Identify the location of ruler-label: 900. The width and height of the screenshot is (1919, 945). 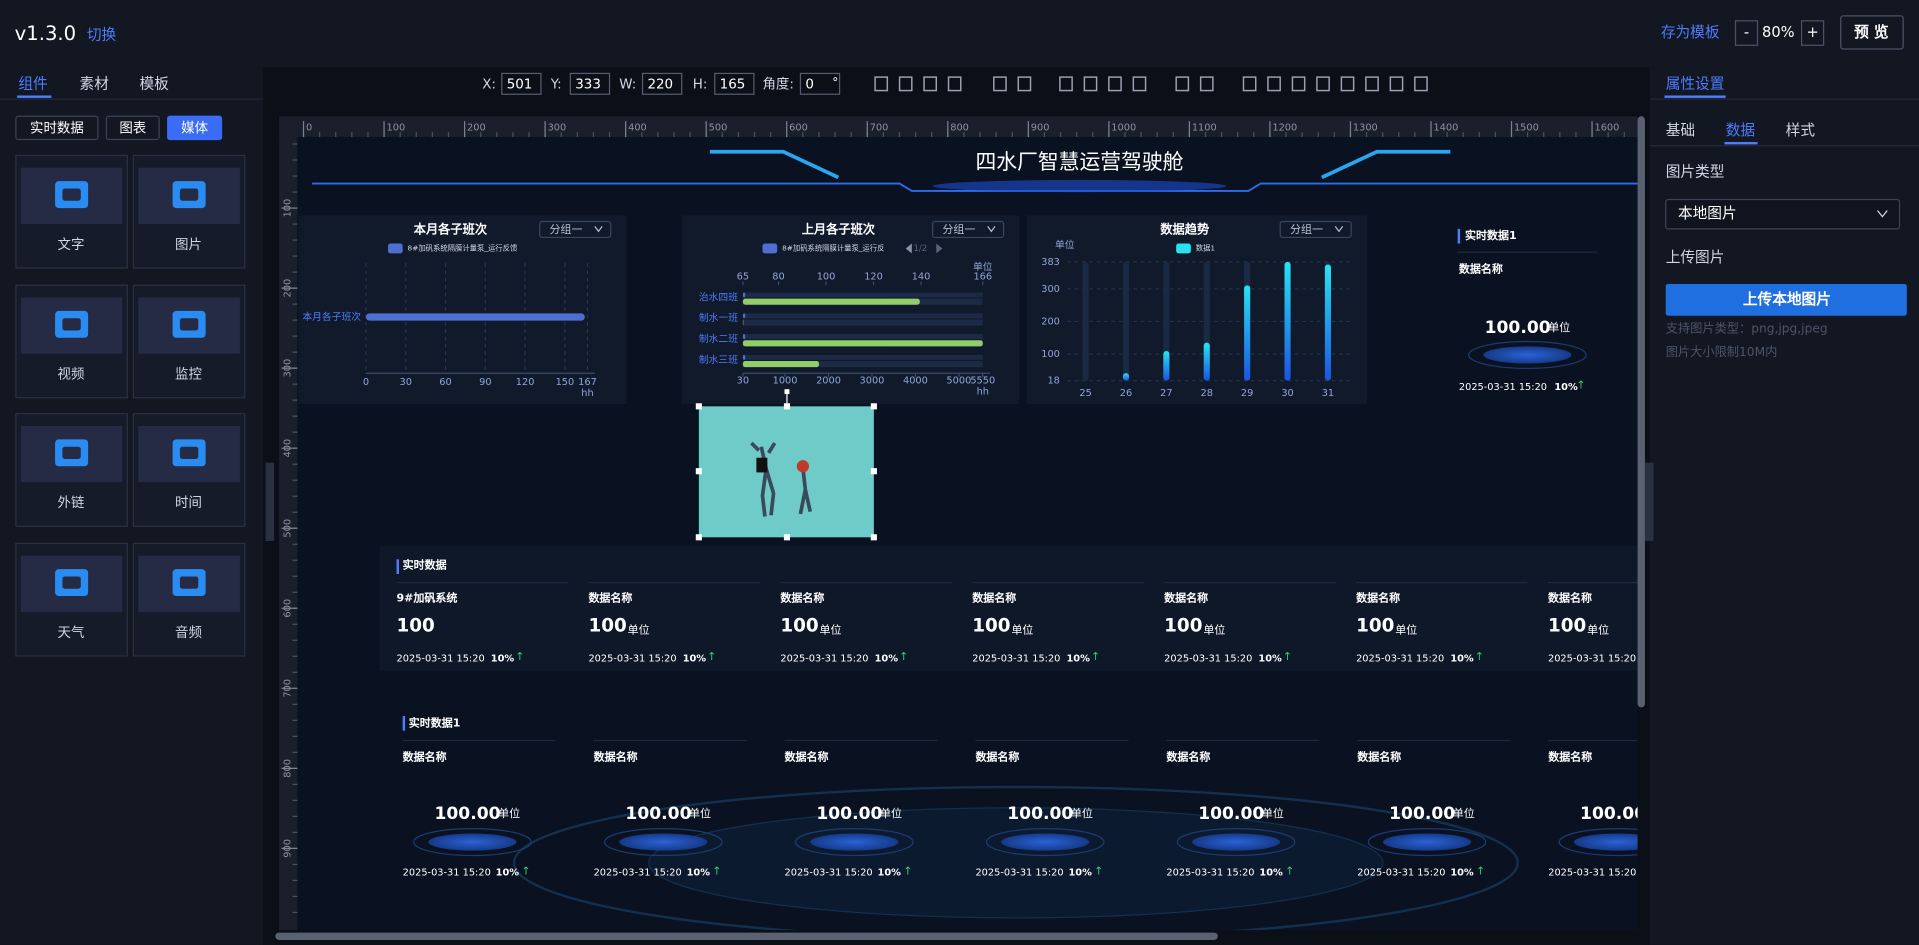
(1040, 127).